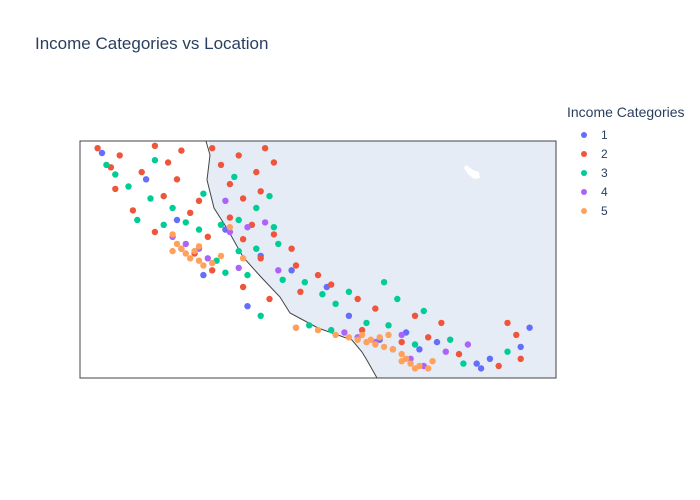 Image resolution: width=700 pixels, height=500 pixels. Describe the element at coordinates (604, 134) in the screenshot. I see `legend-label: 1` at that location.